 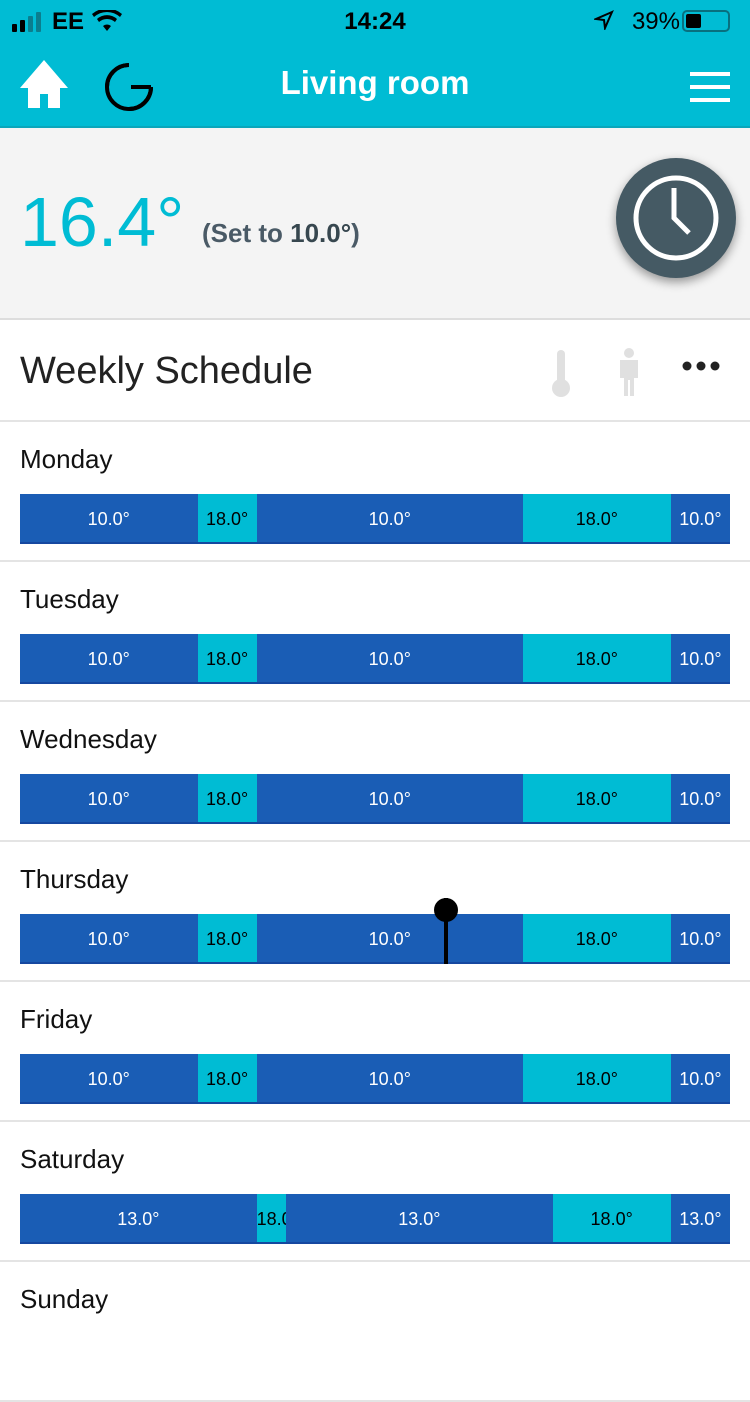 I want to click on day-row: Tuesday 10.0° 18.0° 10.0° 18.0° 10.0°, so click(x=375, y=632).